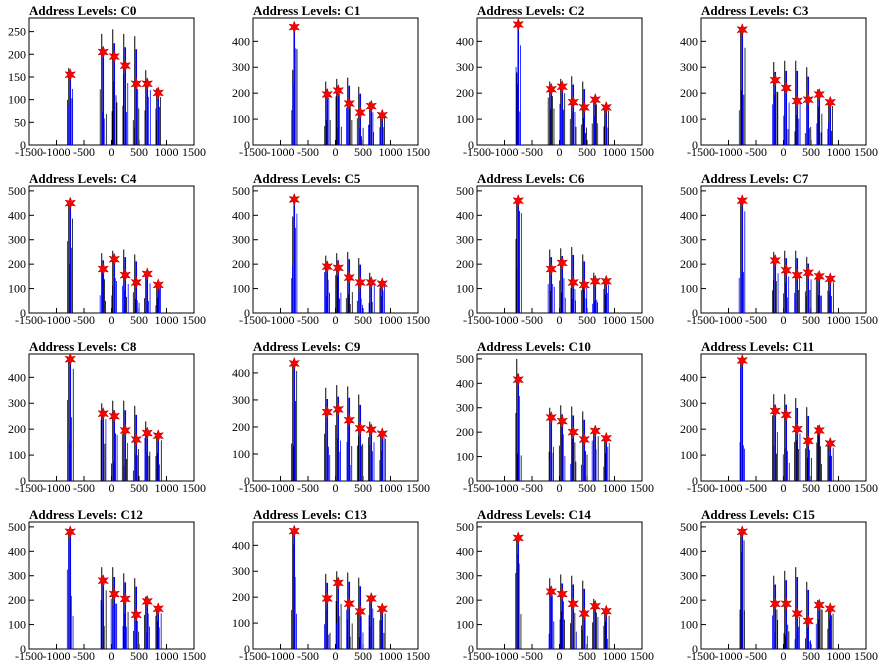 This screenshot has width=896, height=672. I want to click on panel-title: Address Levels: C10, so click(534, 346).